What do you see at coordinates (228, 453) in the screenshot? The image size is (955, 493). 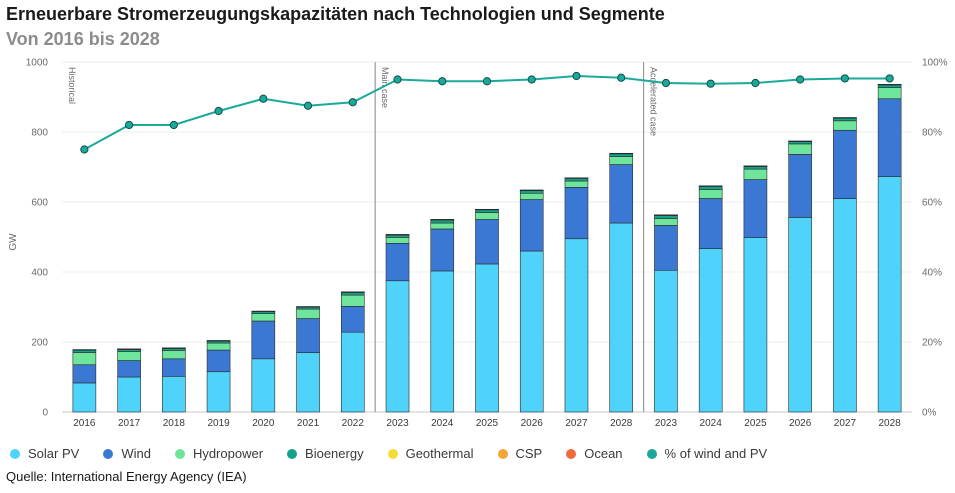 I see `legend-label: Hydropower` at bounding box center [228, 453].